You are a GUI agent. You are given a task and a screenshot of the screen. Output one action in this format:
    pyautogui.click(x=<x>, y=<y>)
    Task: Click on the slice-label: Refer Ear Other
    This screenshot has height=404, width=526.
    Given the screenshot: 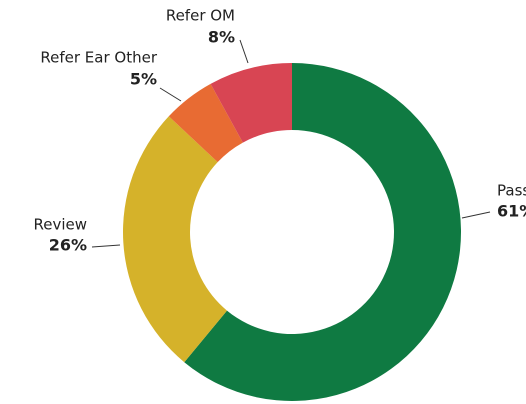 What is the action you would take?
    pyautogui.click(x=98, y=58)
    